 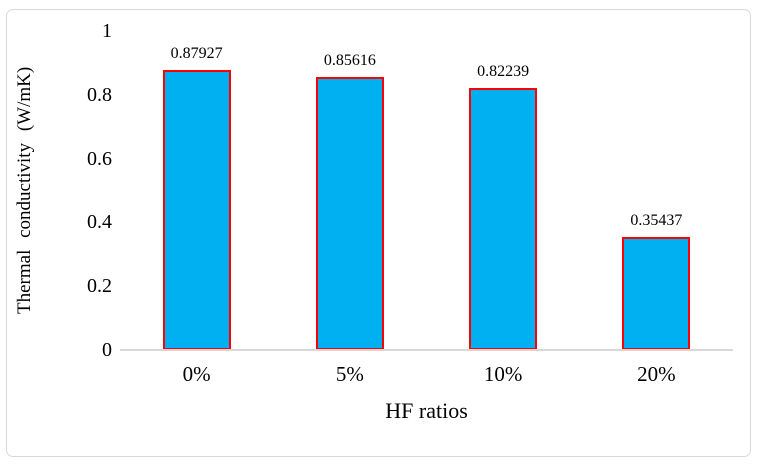 I want to click on bar-20%, so click(x=656, y=293).